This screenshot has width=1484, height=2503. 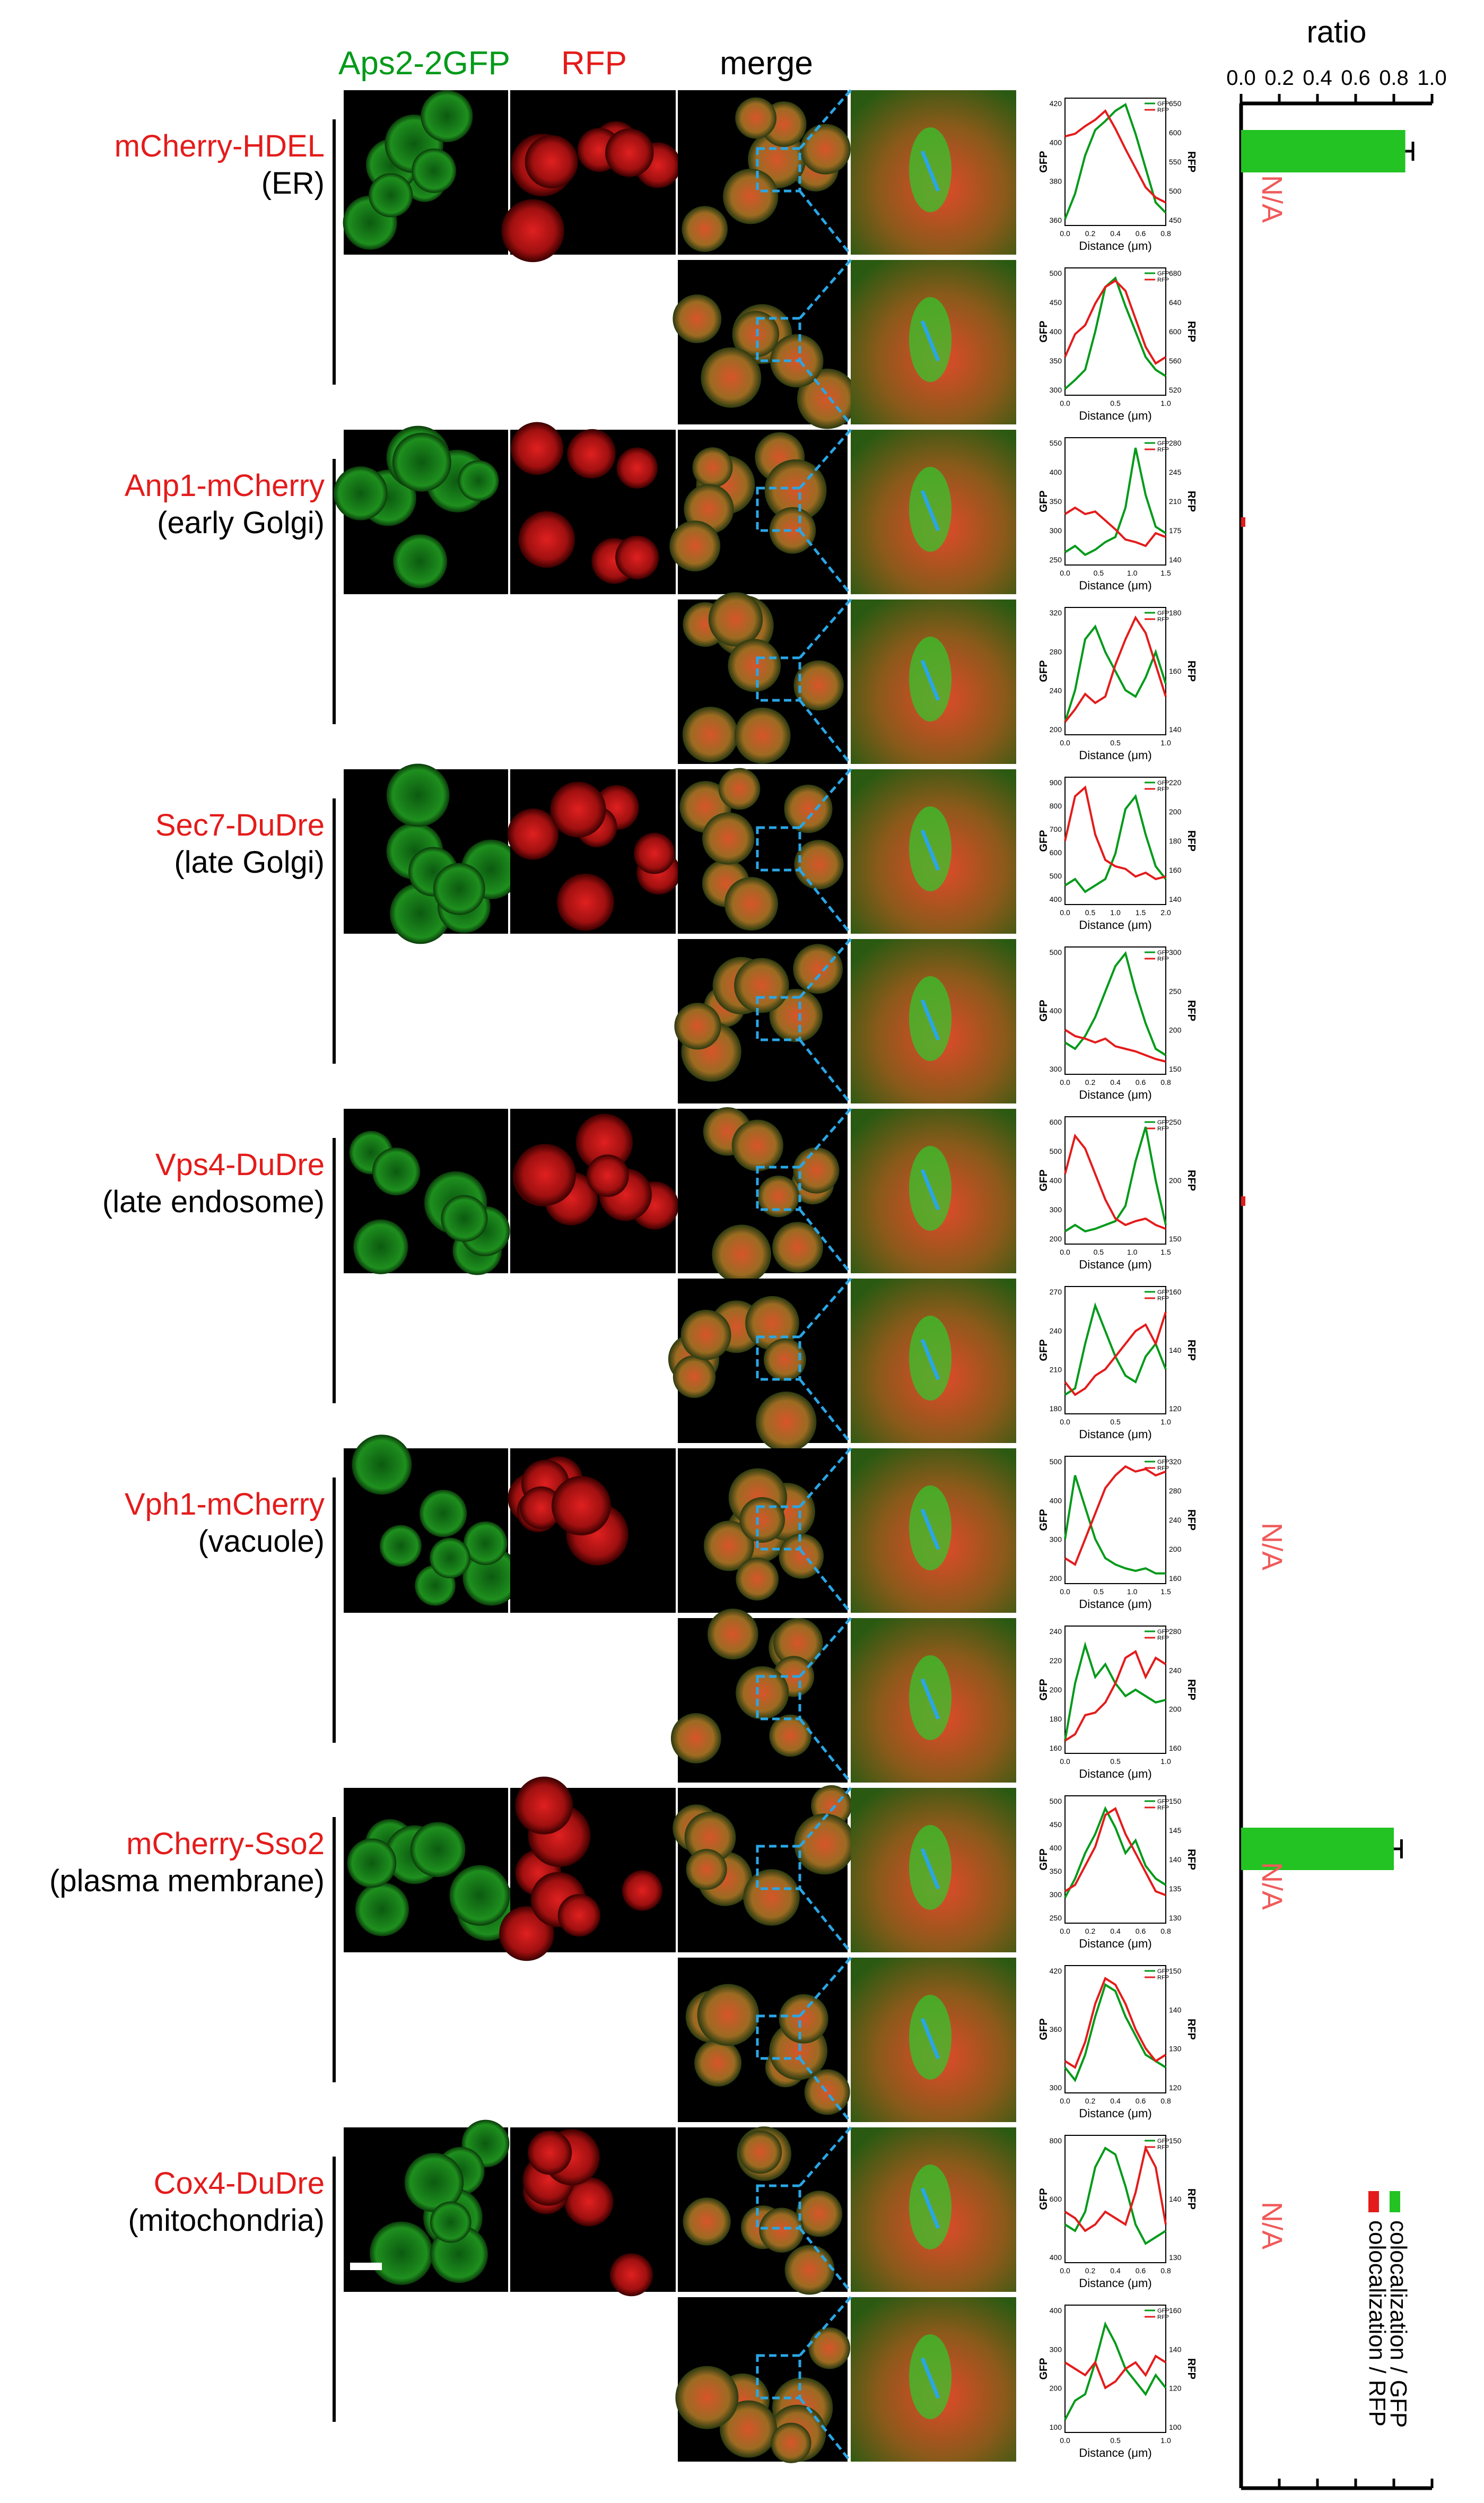 I want to click on plot-ytick: 500, so click(x=1056, y=1462).